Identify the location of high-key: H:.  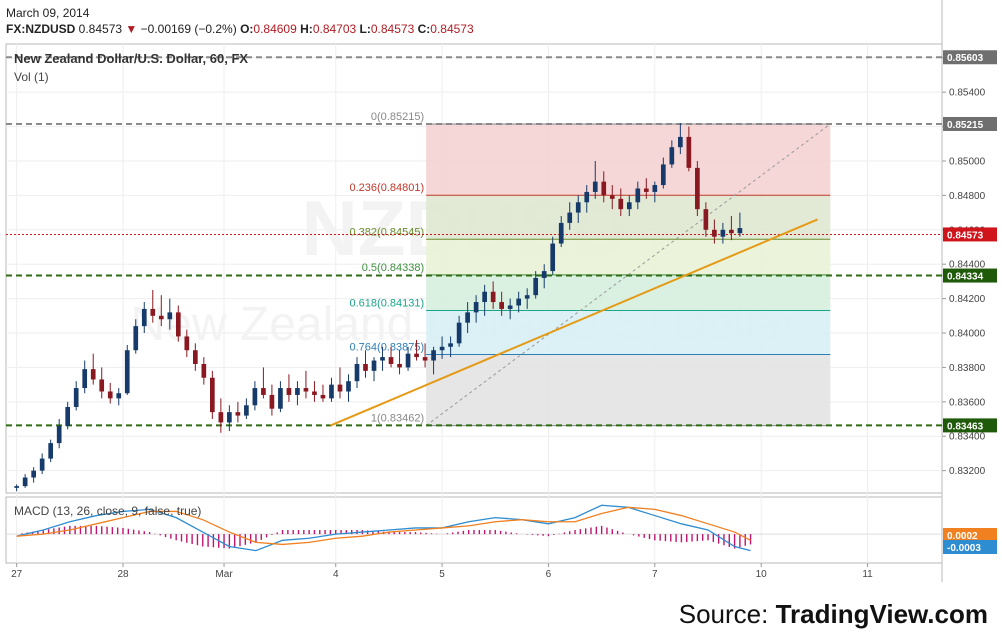
(306, 29).